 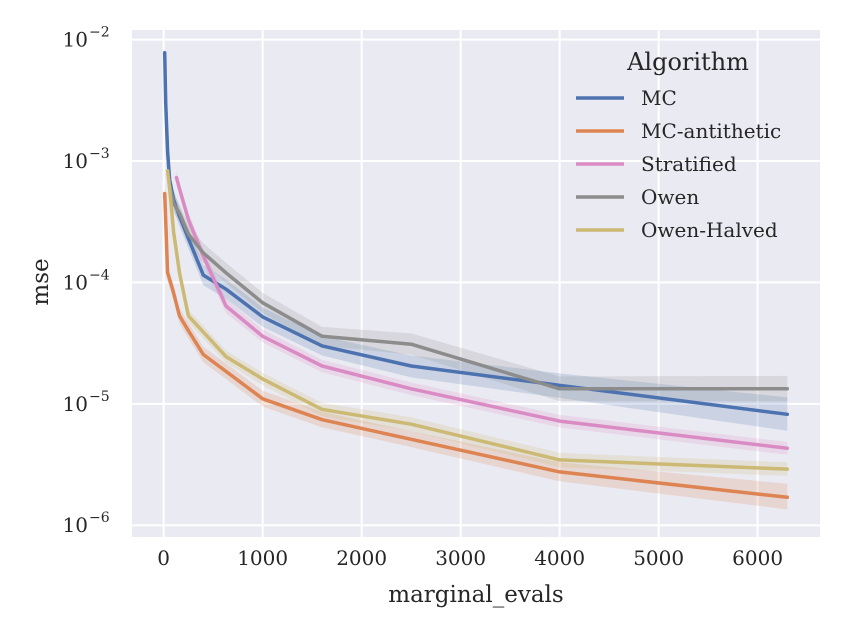 What do you see at coordinates (757, 558) in the screenshot?
I see `x-tick-label: 6000` at bounding box center [757, 558].